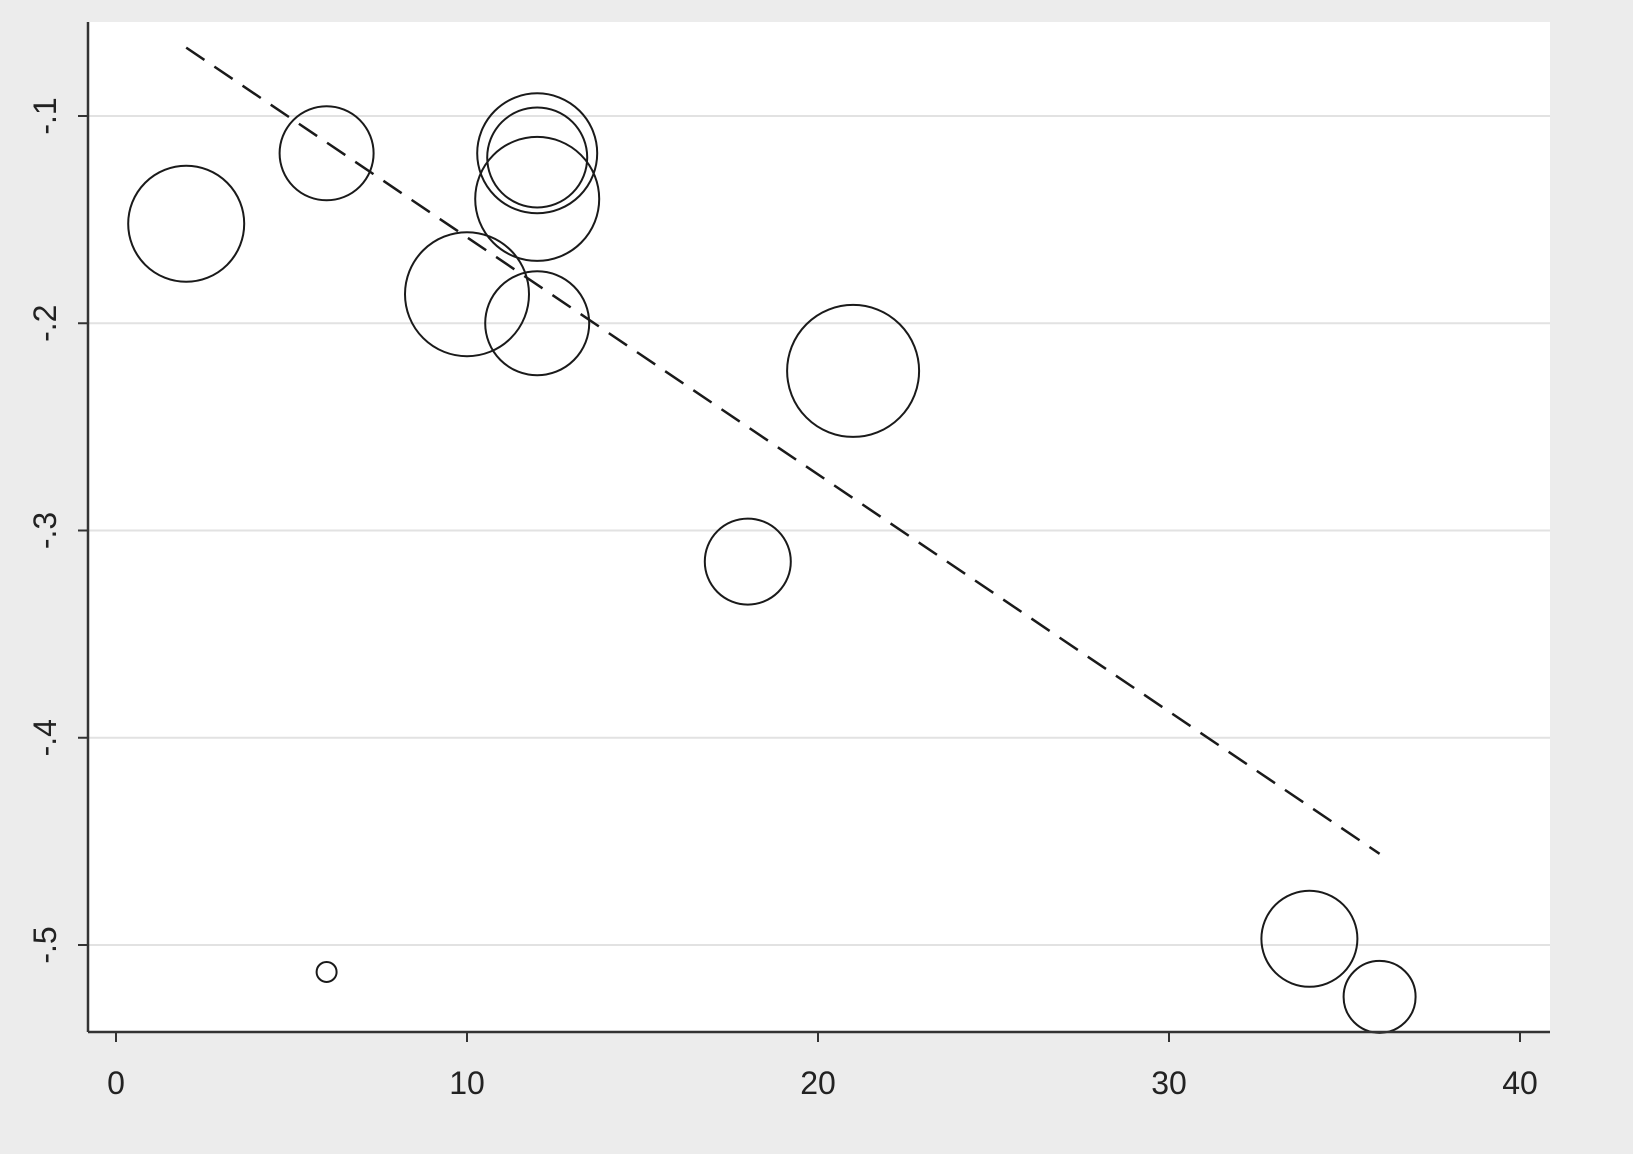  What do you see at coordinates (45, 944) in the screenshot?
I see `y-tick-label: -.5` at bounding box center [45, 944].